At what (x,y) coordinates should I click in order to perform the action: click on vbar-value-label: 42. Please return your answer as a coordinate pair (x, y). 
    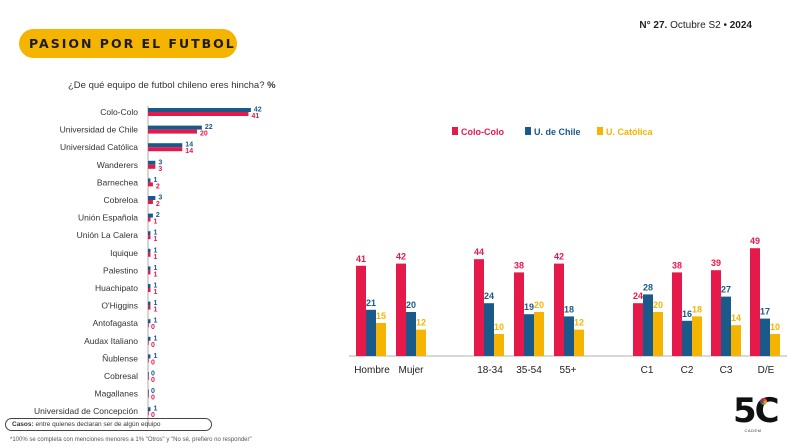
    Looking at the image, I should click on (401, 257).